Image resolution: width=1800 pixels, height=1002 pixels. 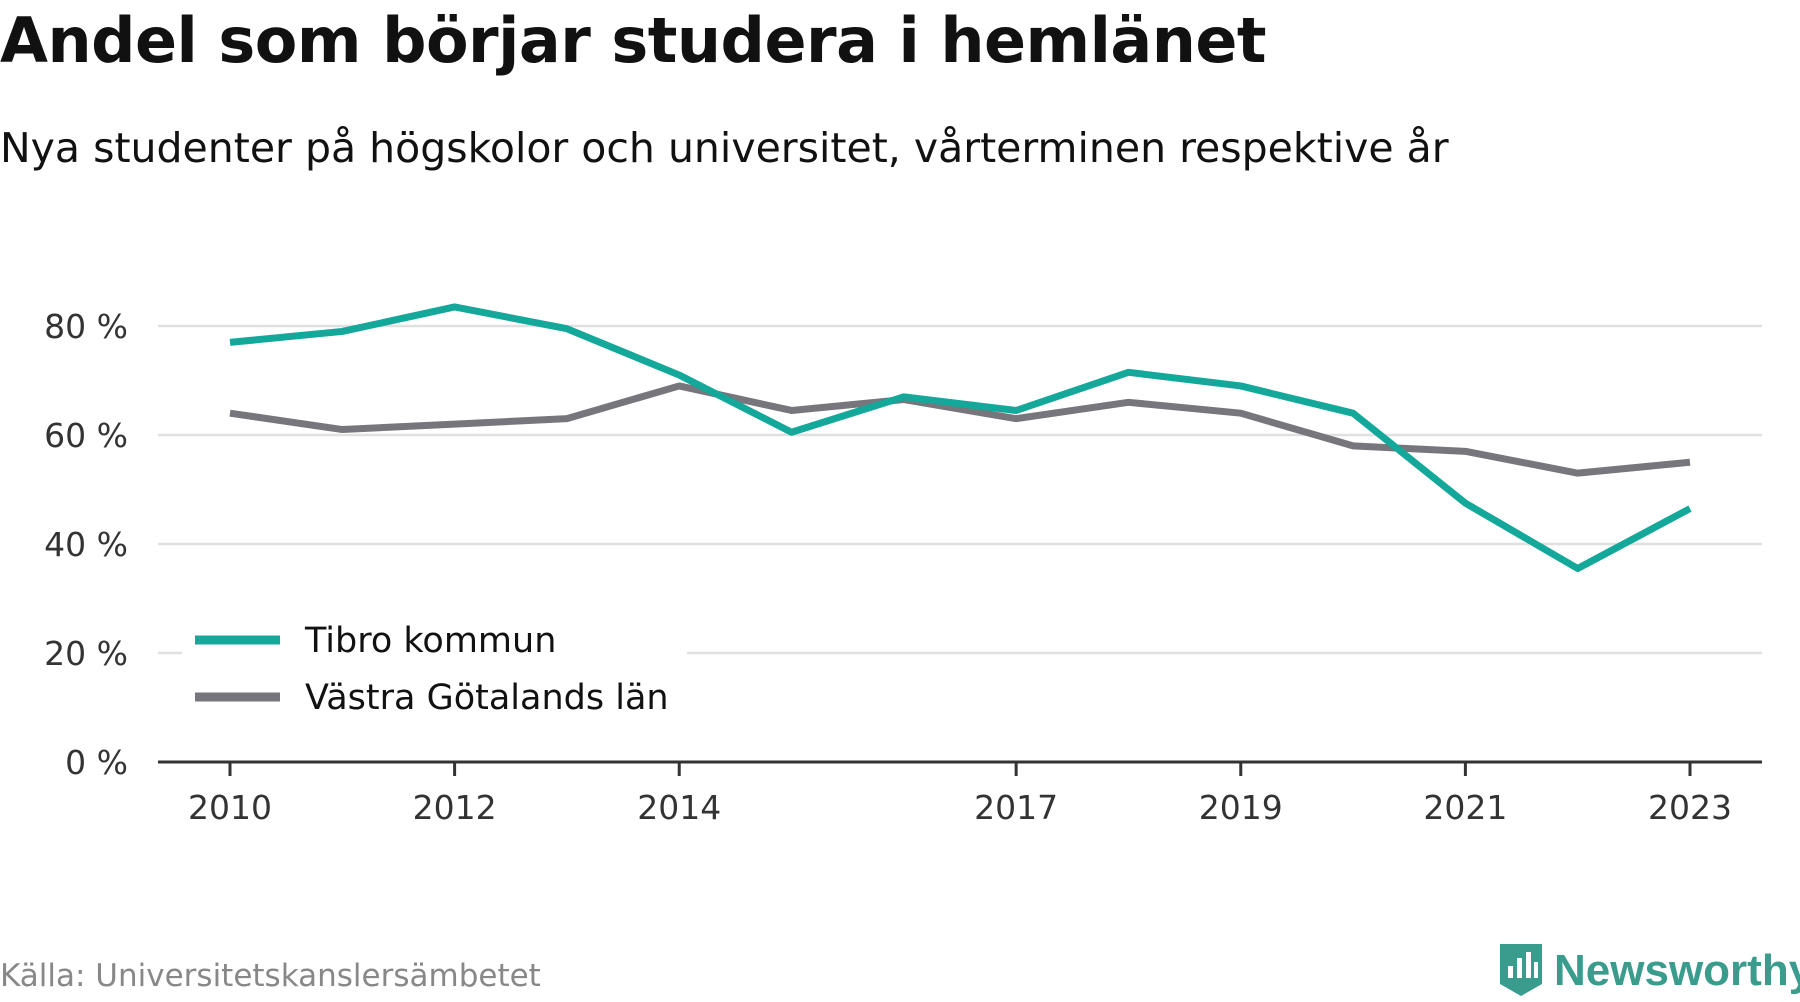 What do you see at coordinates (1465, 807) in the screenshot?
I see `x-tick-label: 2021` at bounding box center [1465, 807].